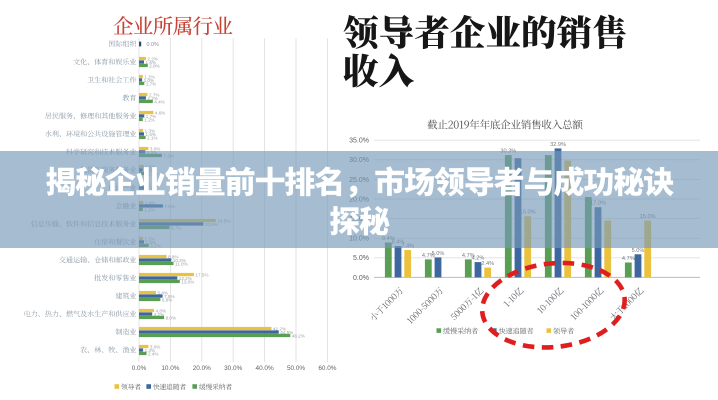 This screenshot has height=400, width=718. I want to click on svg-text: 10.0%, so click(170, 368).